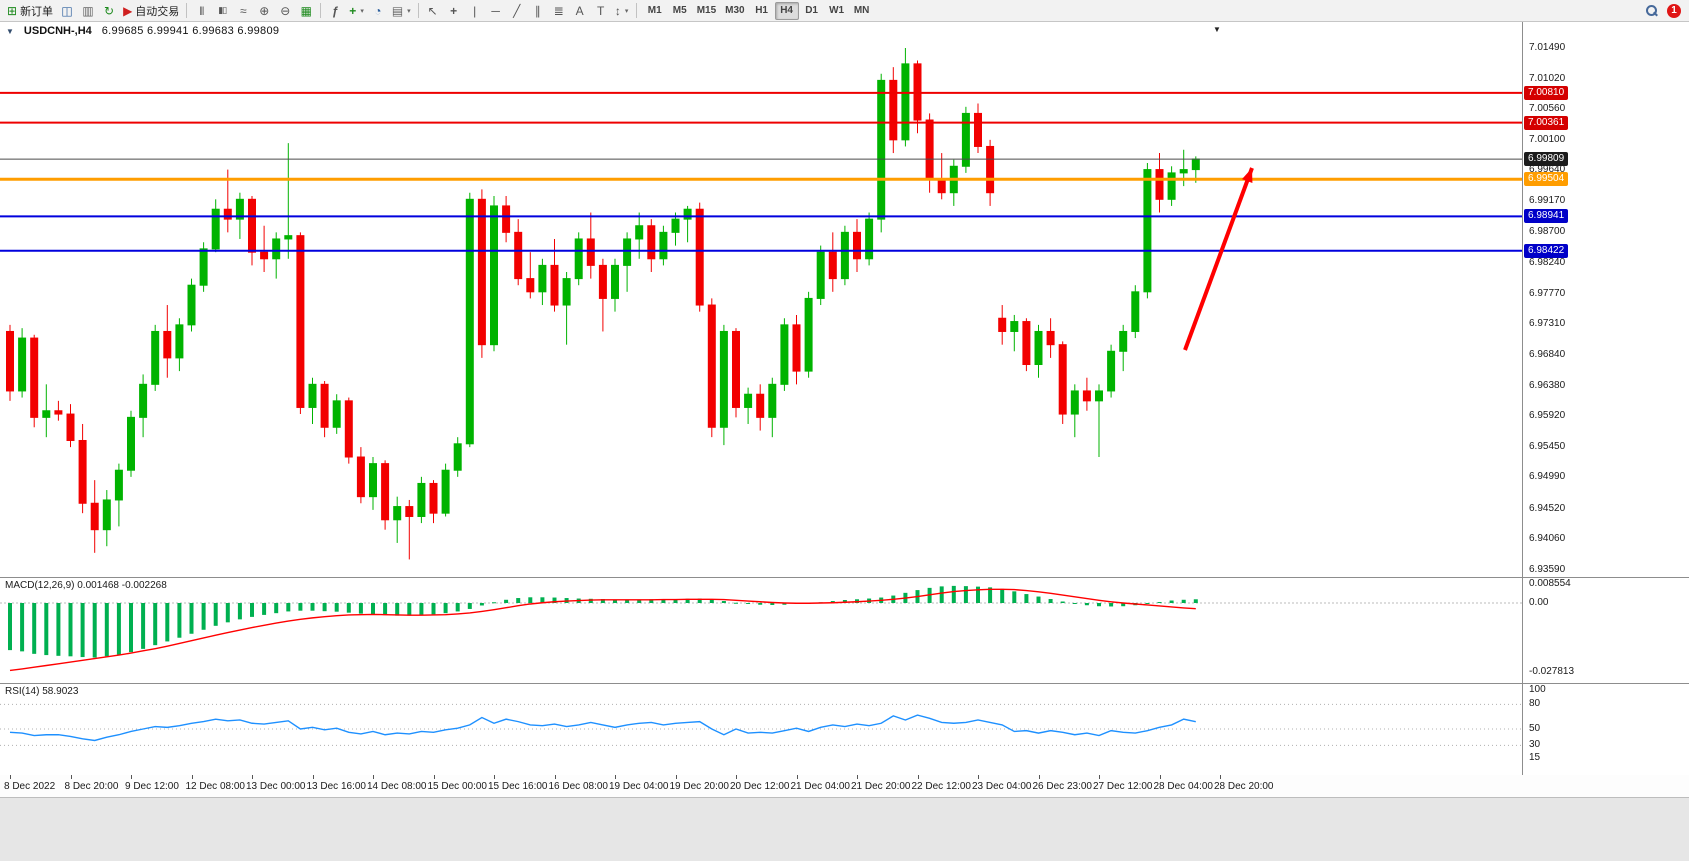 This screenshot has width=1689, height=861. I want to click on zoom-in-button: ⊕, so click(264, 10).